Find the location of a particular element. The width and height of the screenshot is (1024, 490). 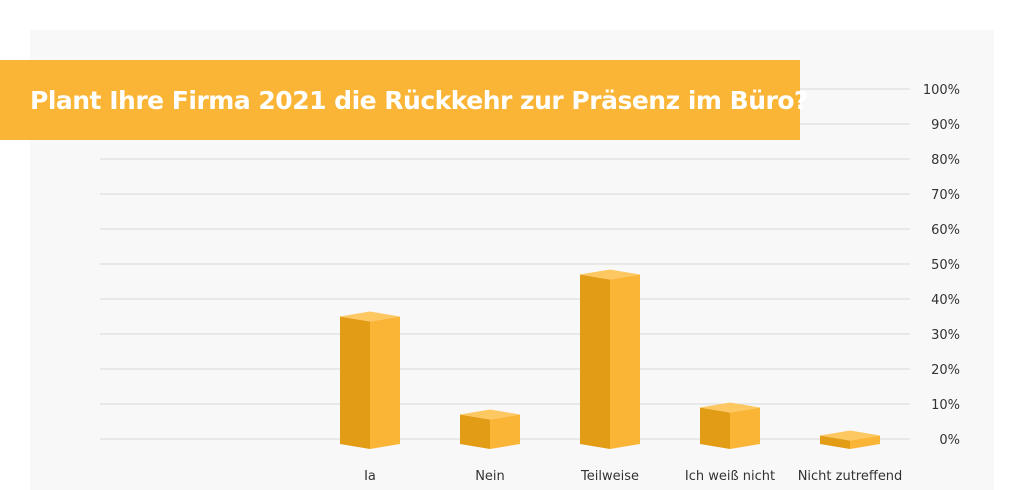

x-category-label: Ich weiß nicht is located at coordinates (730, 474).